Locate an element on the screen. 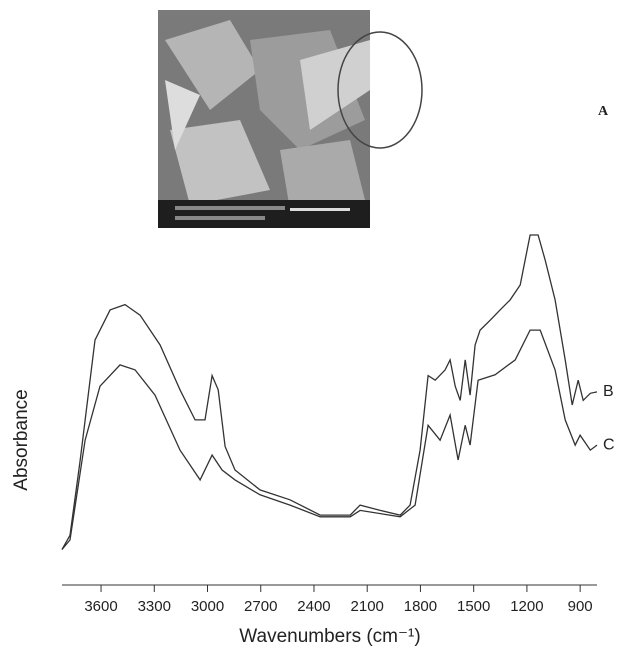 The image size is (617, 655). x-tick-label: 1500 is located at coordinates (473, 606).